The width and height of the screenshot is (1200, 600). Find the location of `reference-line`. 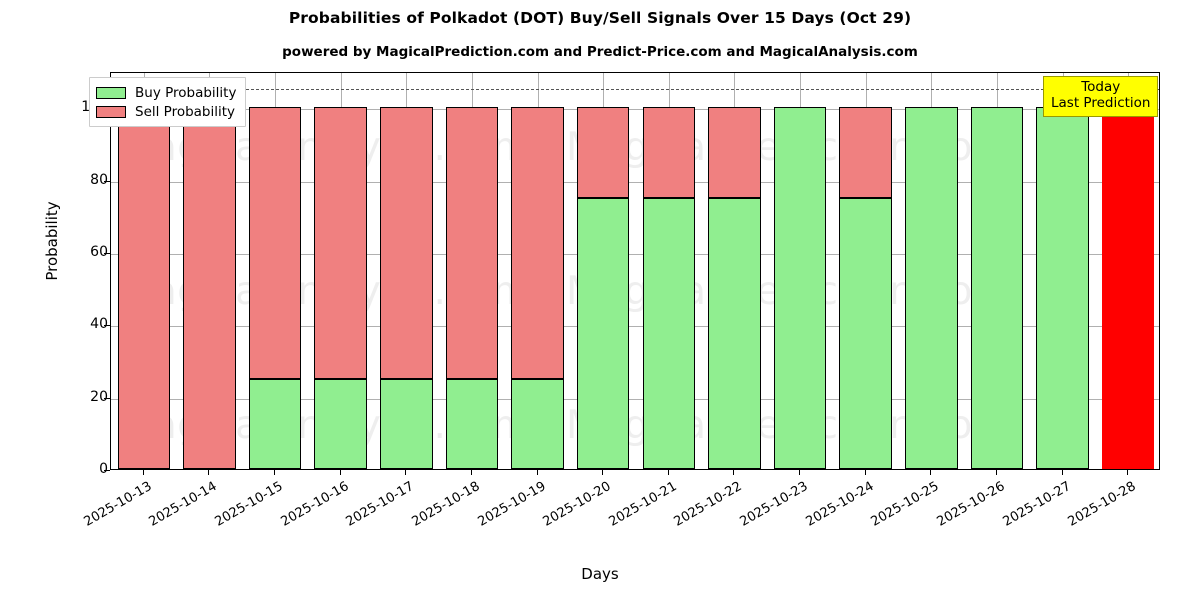

reference-line is located at coordinates (635, 89).